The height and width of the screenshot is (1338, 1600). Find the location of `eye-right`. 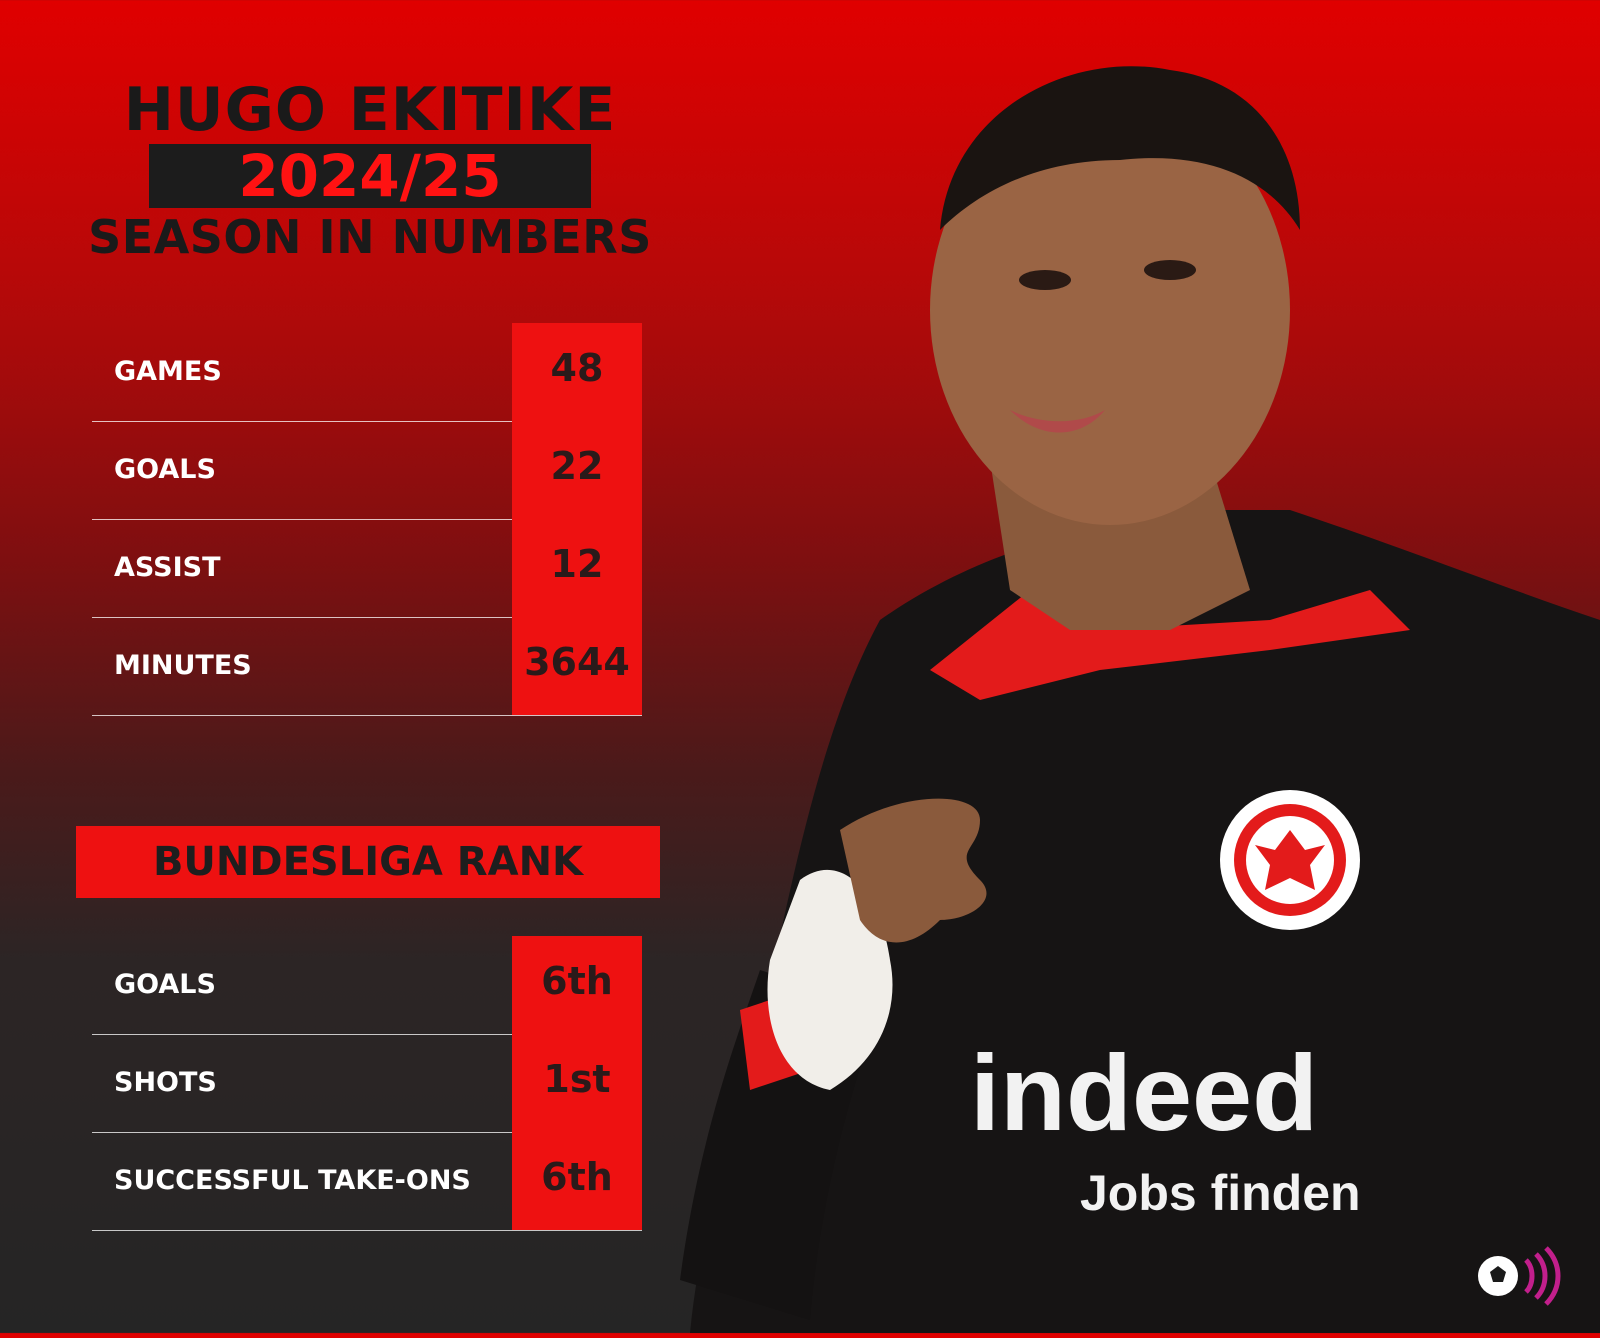

eye-right is located at coordinates (1170, 270).